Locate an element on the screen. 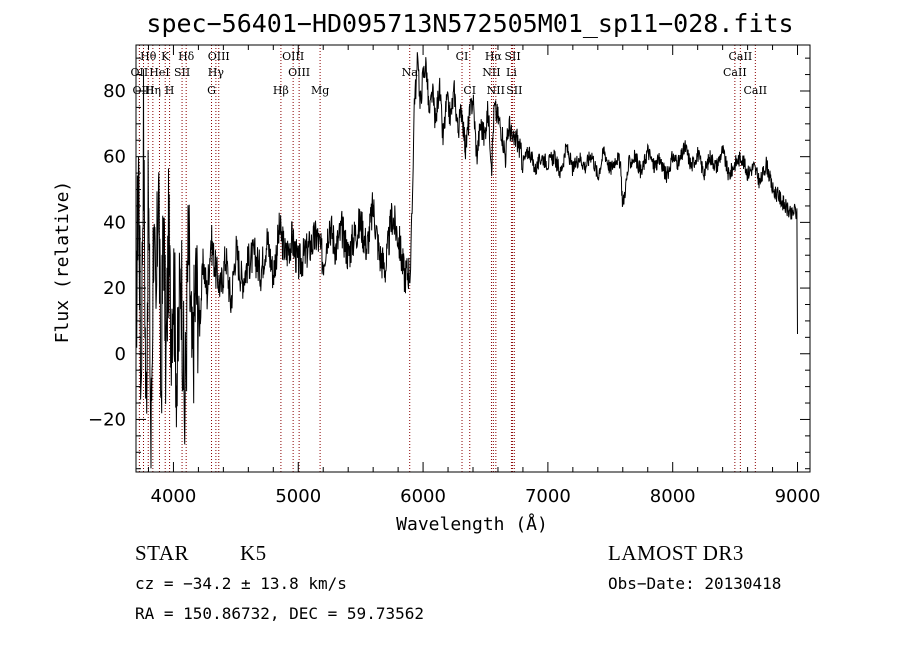 Image resolution: width=900 pixels, height=649 pixels. line-label-17: CaII is located at coordinates (735, 72).